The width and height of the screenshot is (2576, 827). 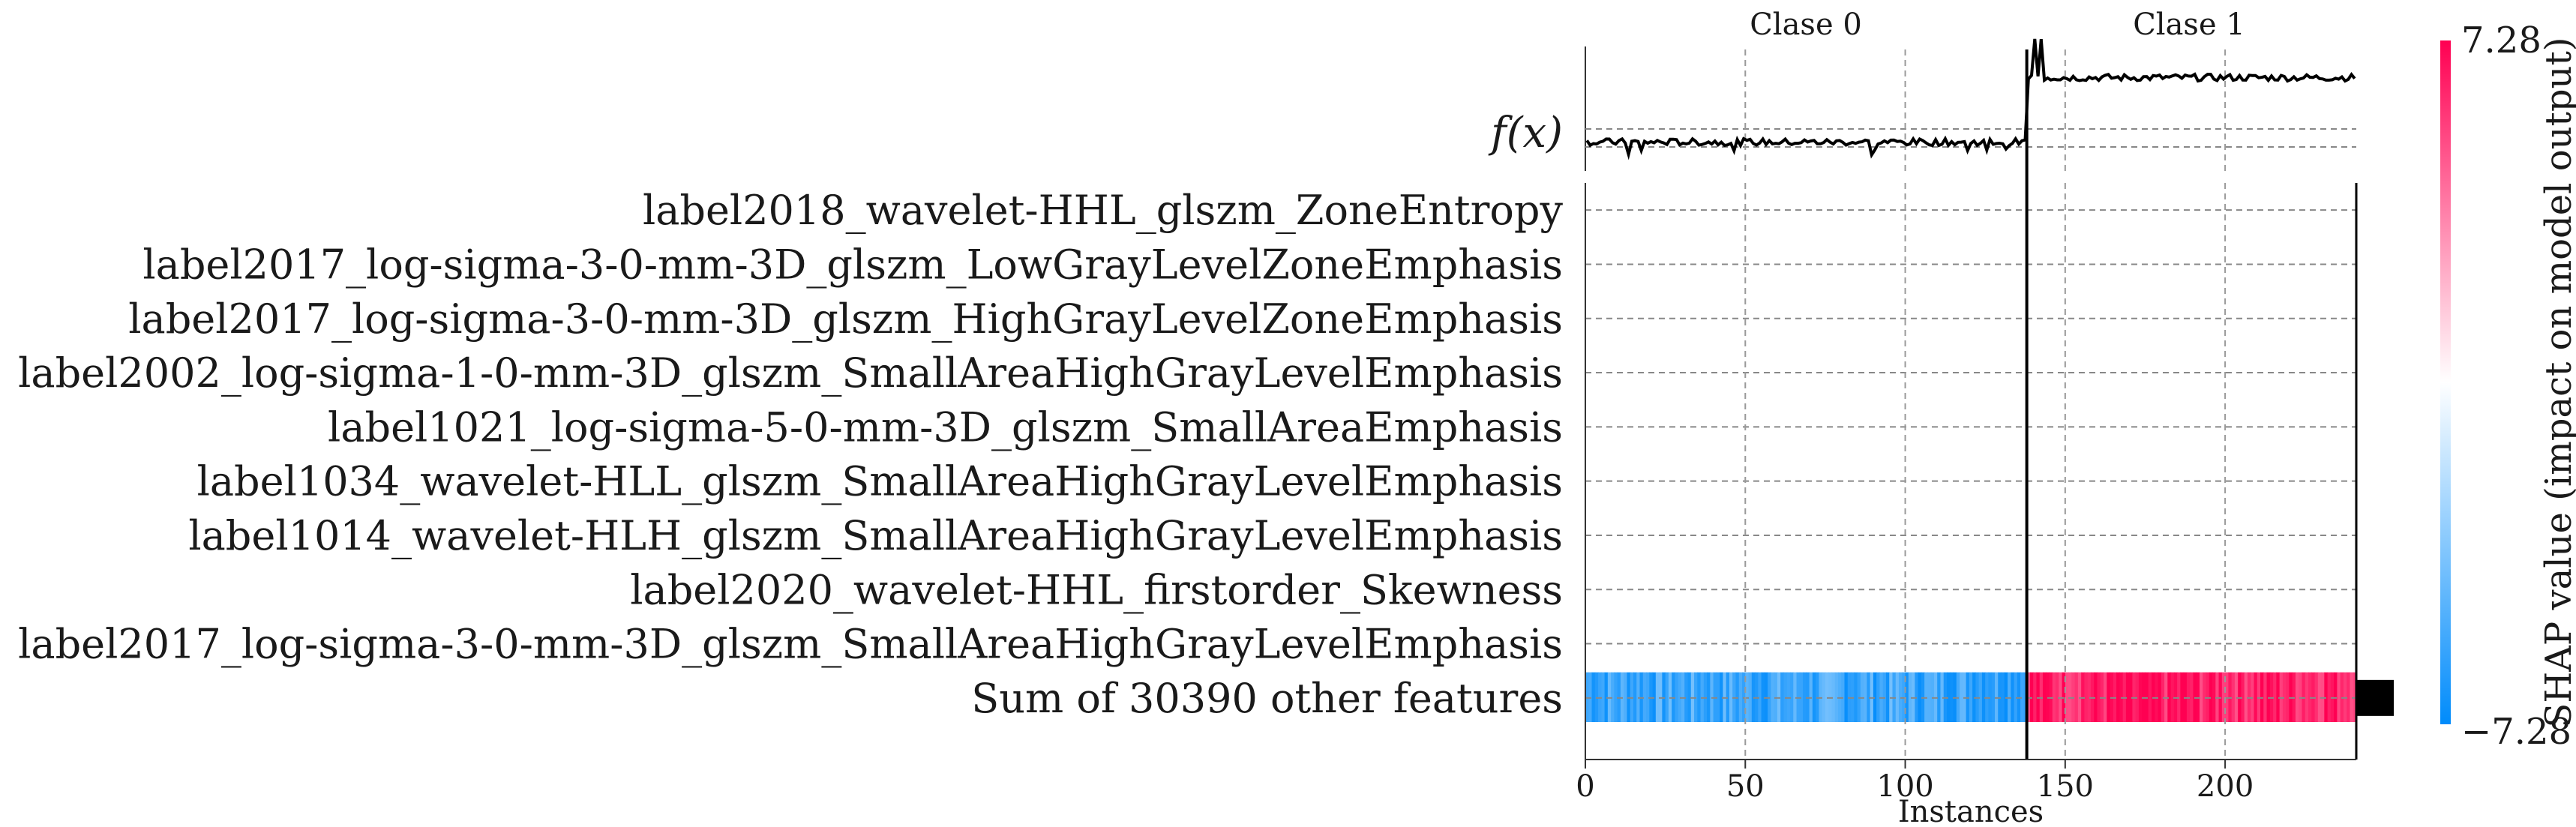 What do you see at coordinates (2502, 40) in the screenshot?
I see `colorbar-max-label: 7.28` at bounding box center [2502, 40].